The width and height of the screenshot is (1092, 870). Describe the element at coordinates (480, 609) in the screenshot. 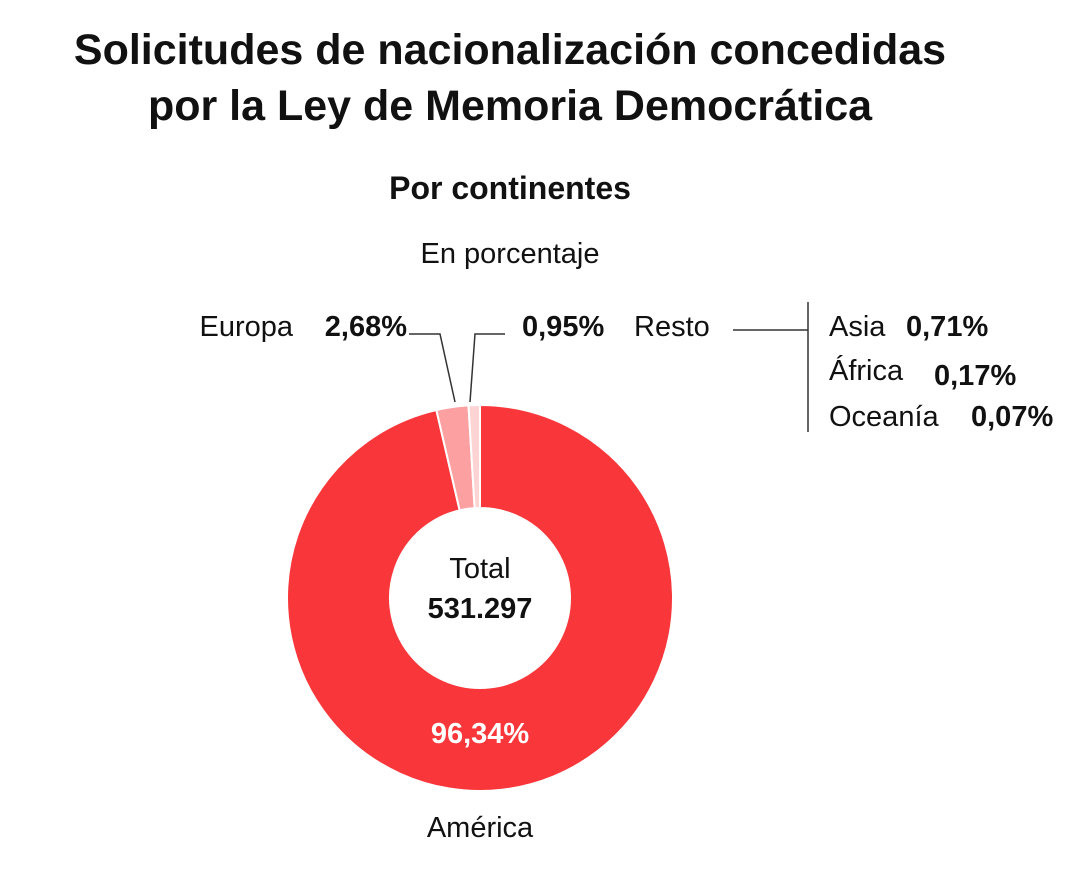

I see `center-total-value: 531.297` at that location.